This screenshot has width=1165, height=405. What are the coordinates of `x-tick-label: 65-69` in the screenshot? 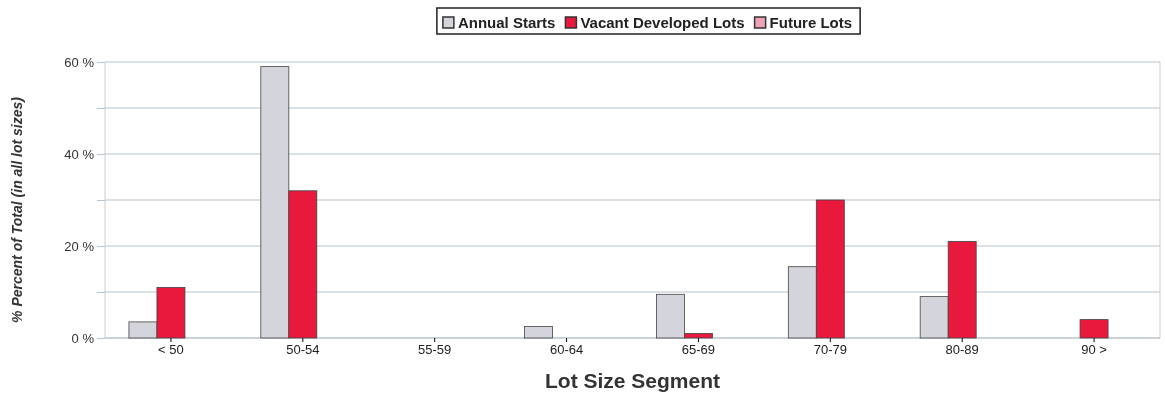 It's located at (698, 350).